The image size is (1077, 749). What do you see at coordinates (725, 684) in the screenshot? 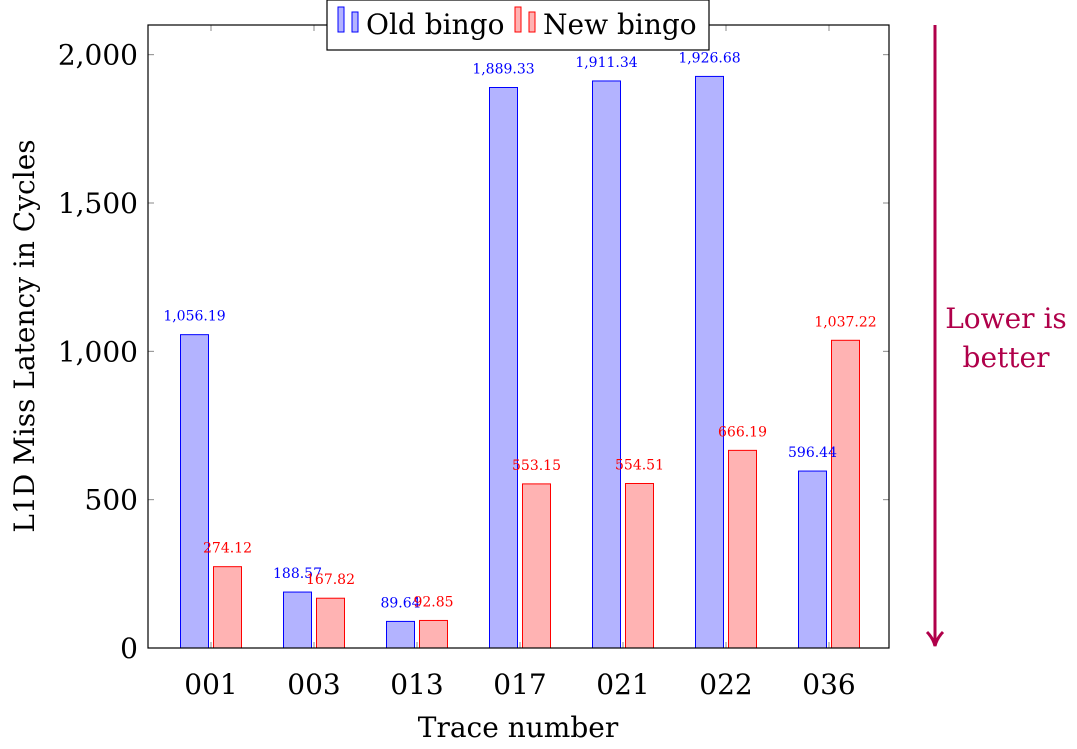
I see `x-tick-label-022: 022` at bounding box center [725, 684].